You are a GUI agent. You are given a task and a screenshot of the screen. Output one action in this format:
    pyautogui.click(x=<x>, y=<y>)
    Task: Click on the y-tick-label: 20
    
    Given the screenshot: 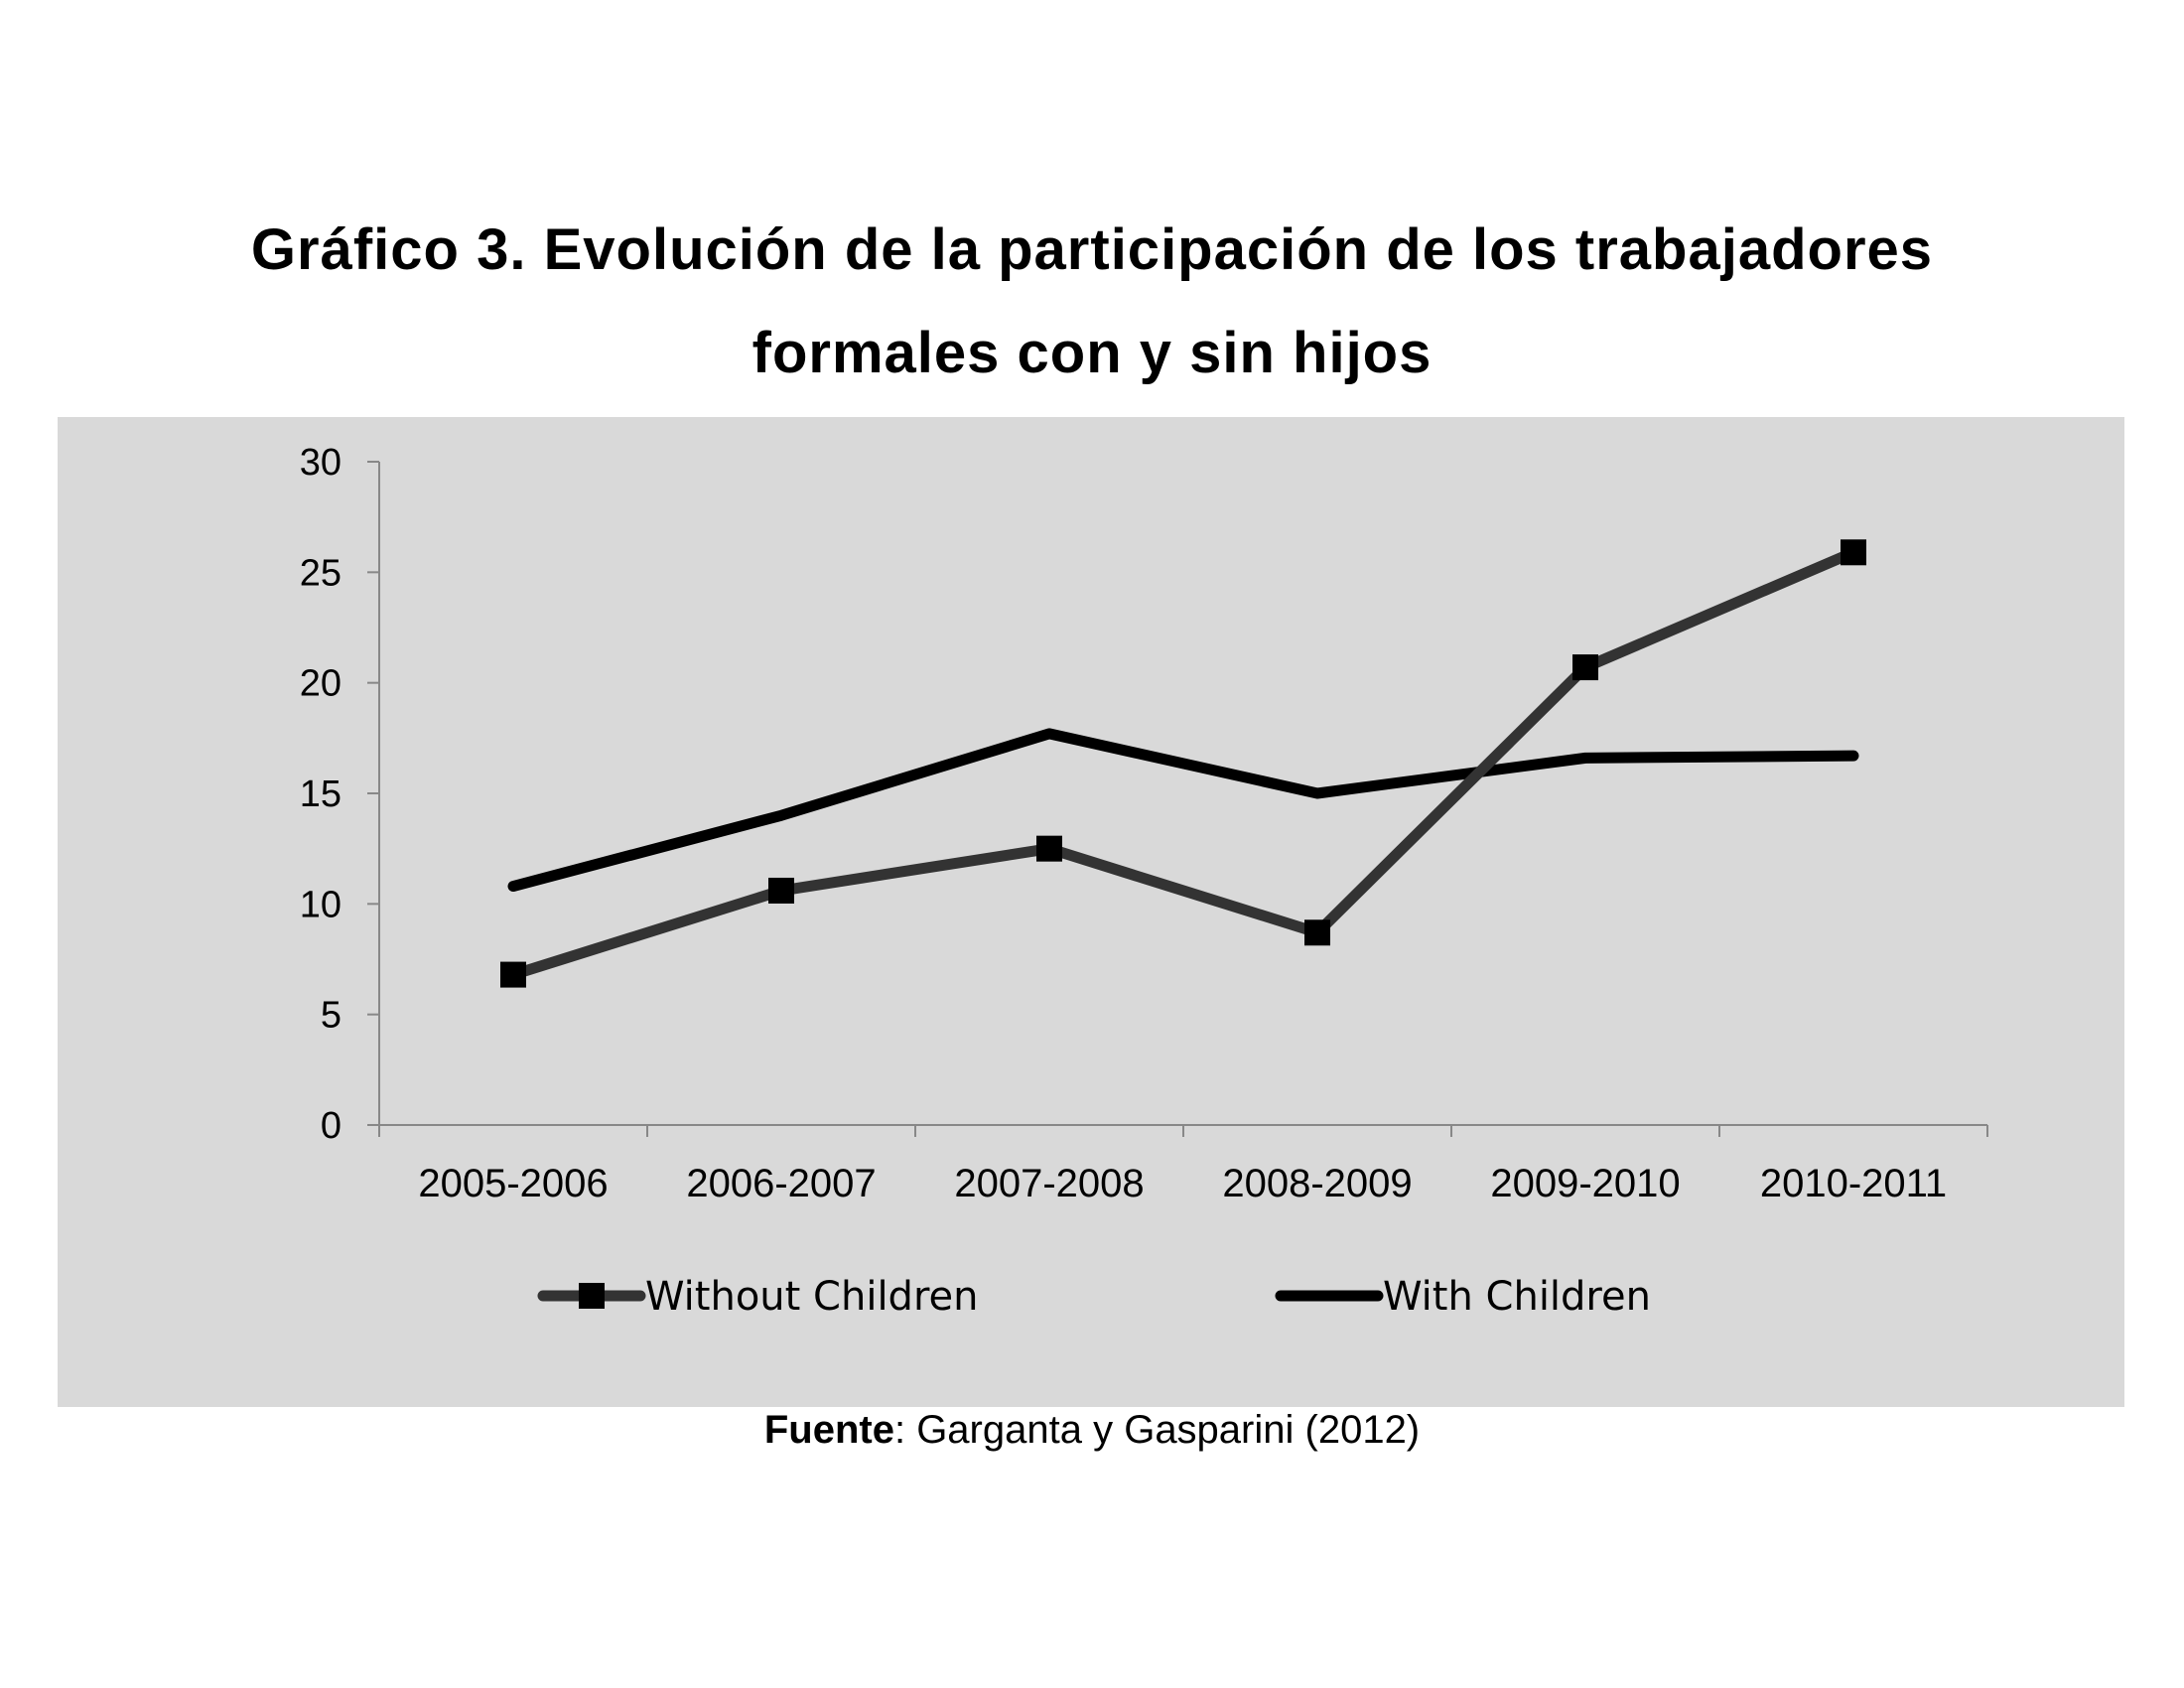 What is the action you would take?
    pyautogui.click(x=320, y=684)
    